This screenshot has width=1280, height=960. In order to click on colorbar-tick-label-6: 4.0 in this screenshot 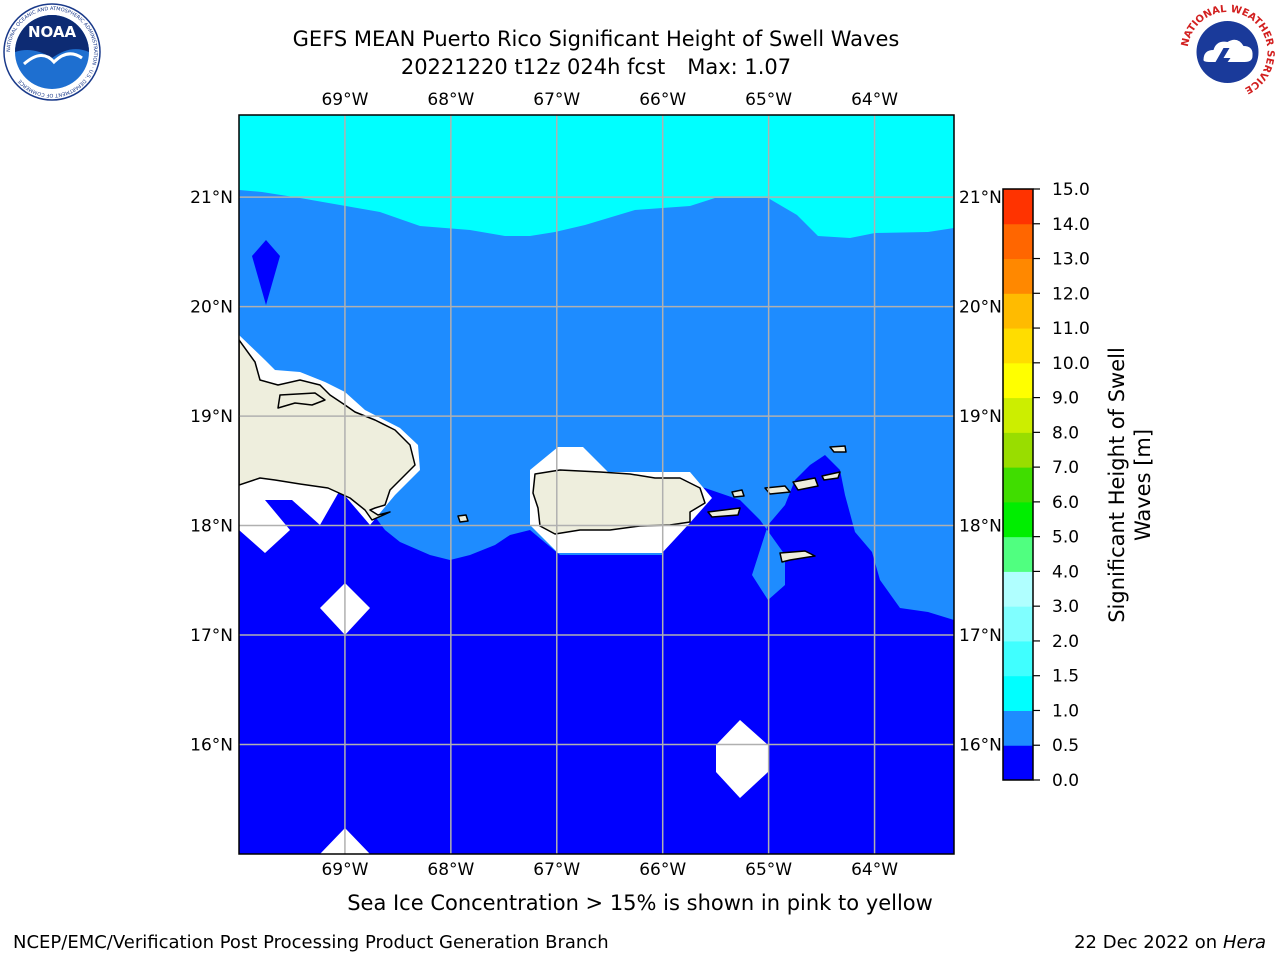, I will do `click(1065, 572)`.